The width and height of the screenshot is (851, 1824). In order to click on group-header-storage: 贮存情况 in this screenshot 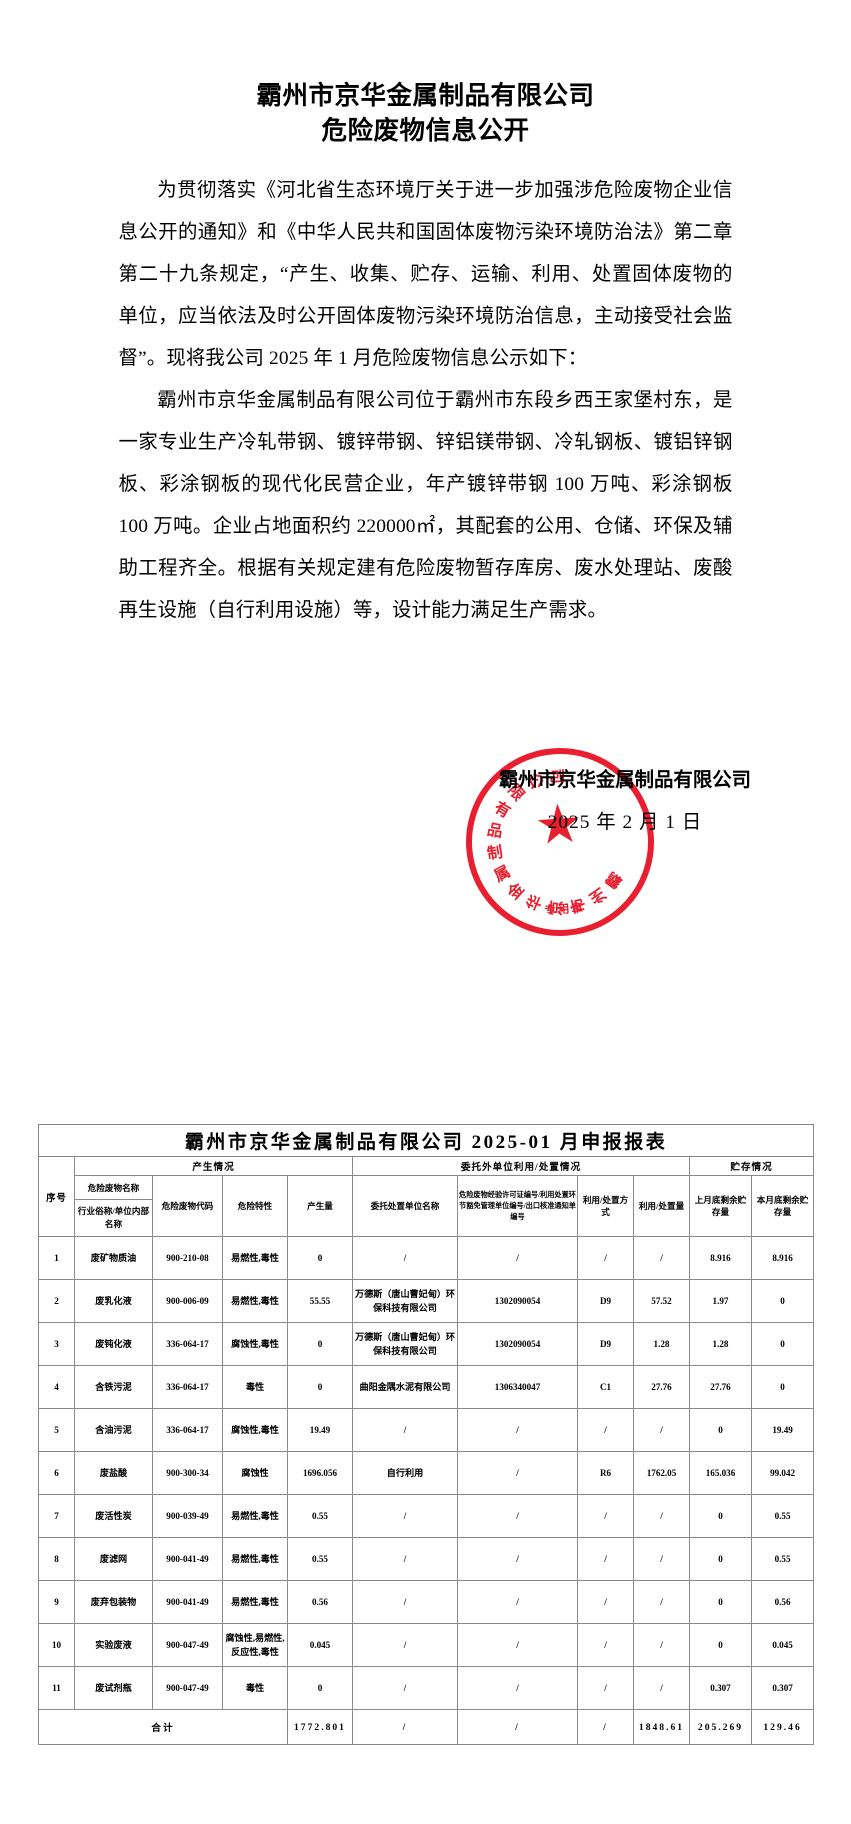, I will do `click(751, 1166)`.